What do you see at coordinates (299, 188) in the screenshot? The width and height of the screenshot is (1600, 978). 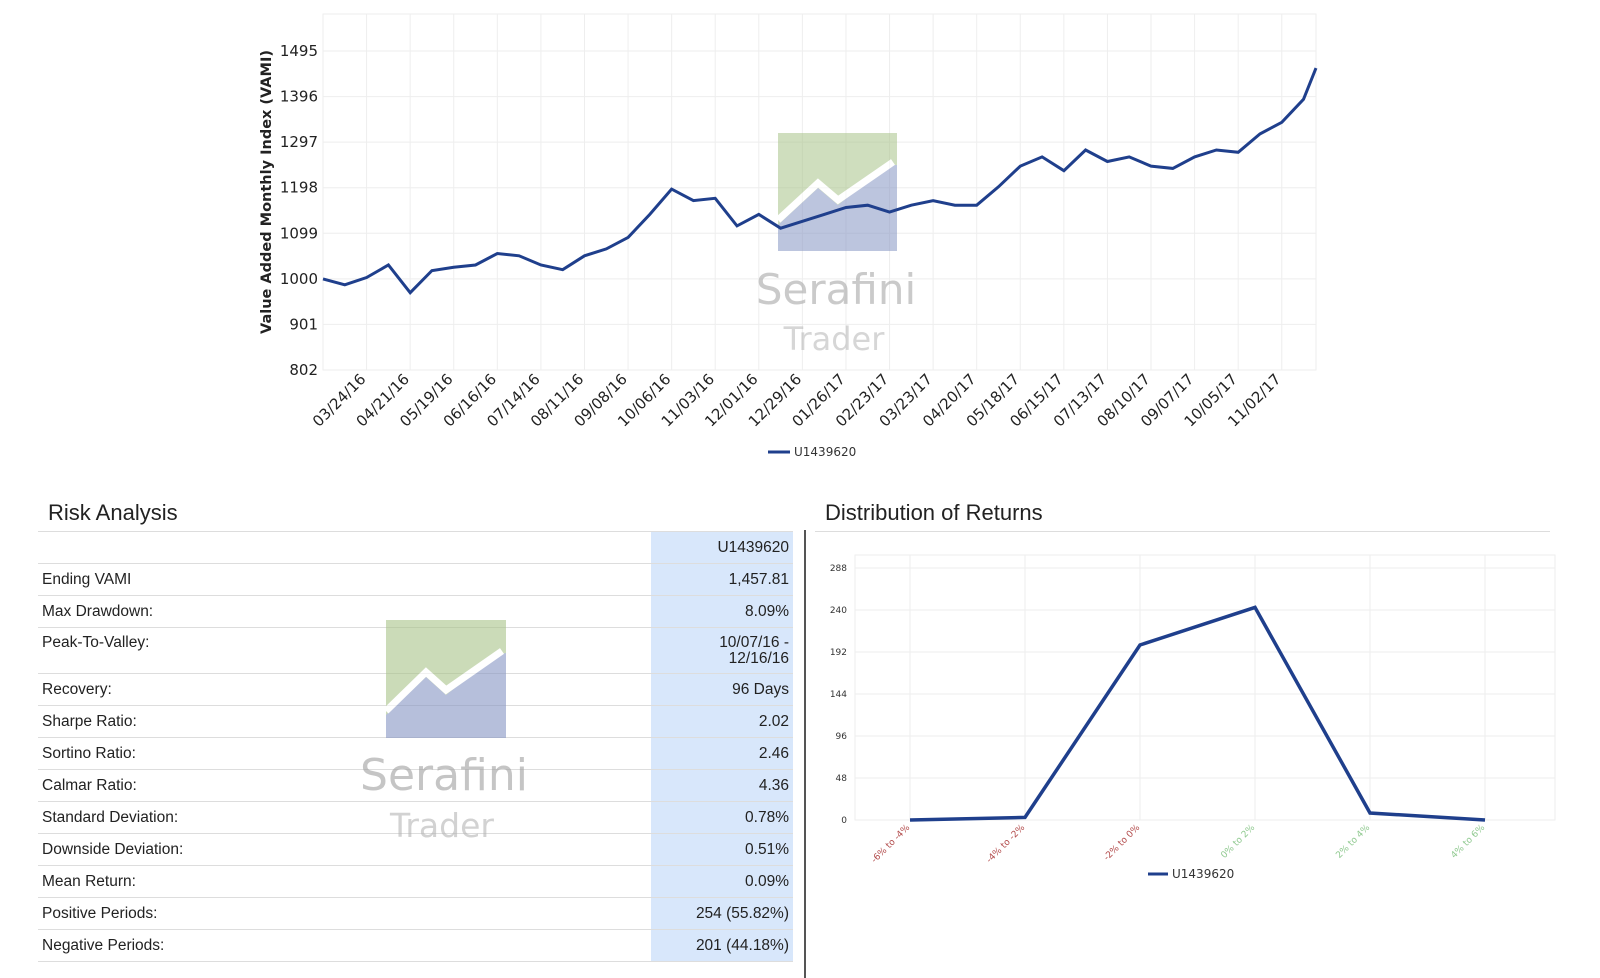 I see `y-tick-label: 1198` at bounding box center [299, 188].